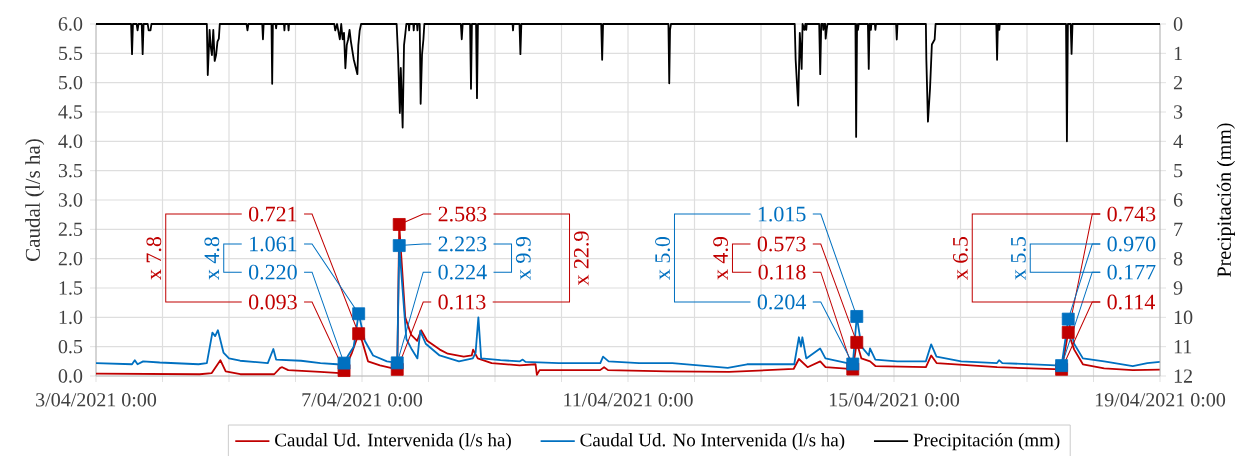 Image resolution: width=1252 pixels, height=456 pixels. Describe the element at coordinates (70, 200) in the screenshot. I see `y-tick-label: 3.0` at that location.